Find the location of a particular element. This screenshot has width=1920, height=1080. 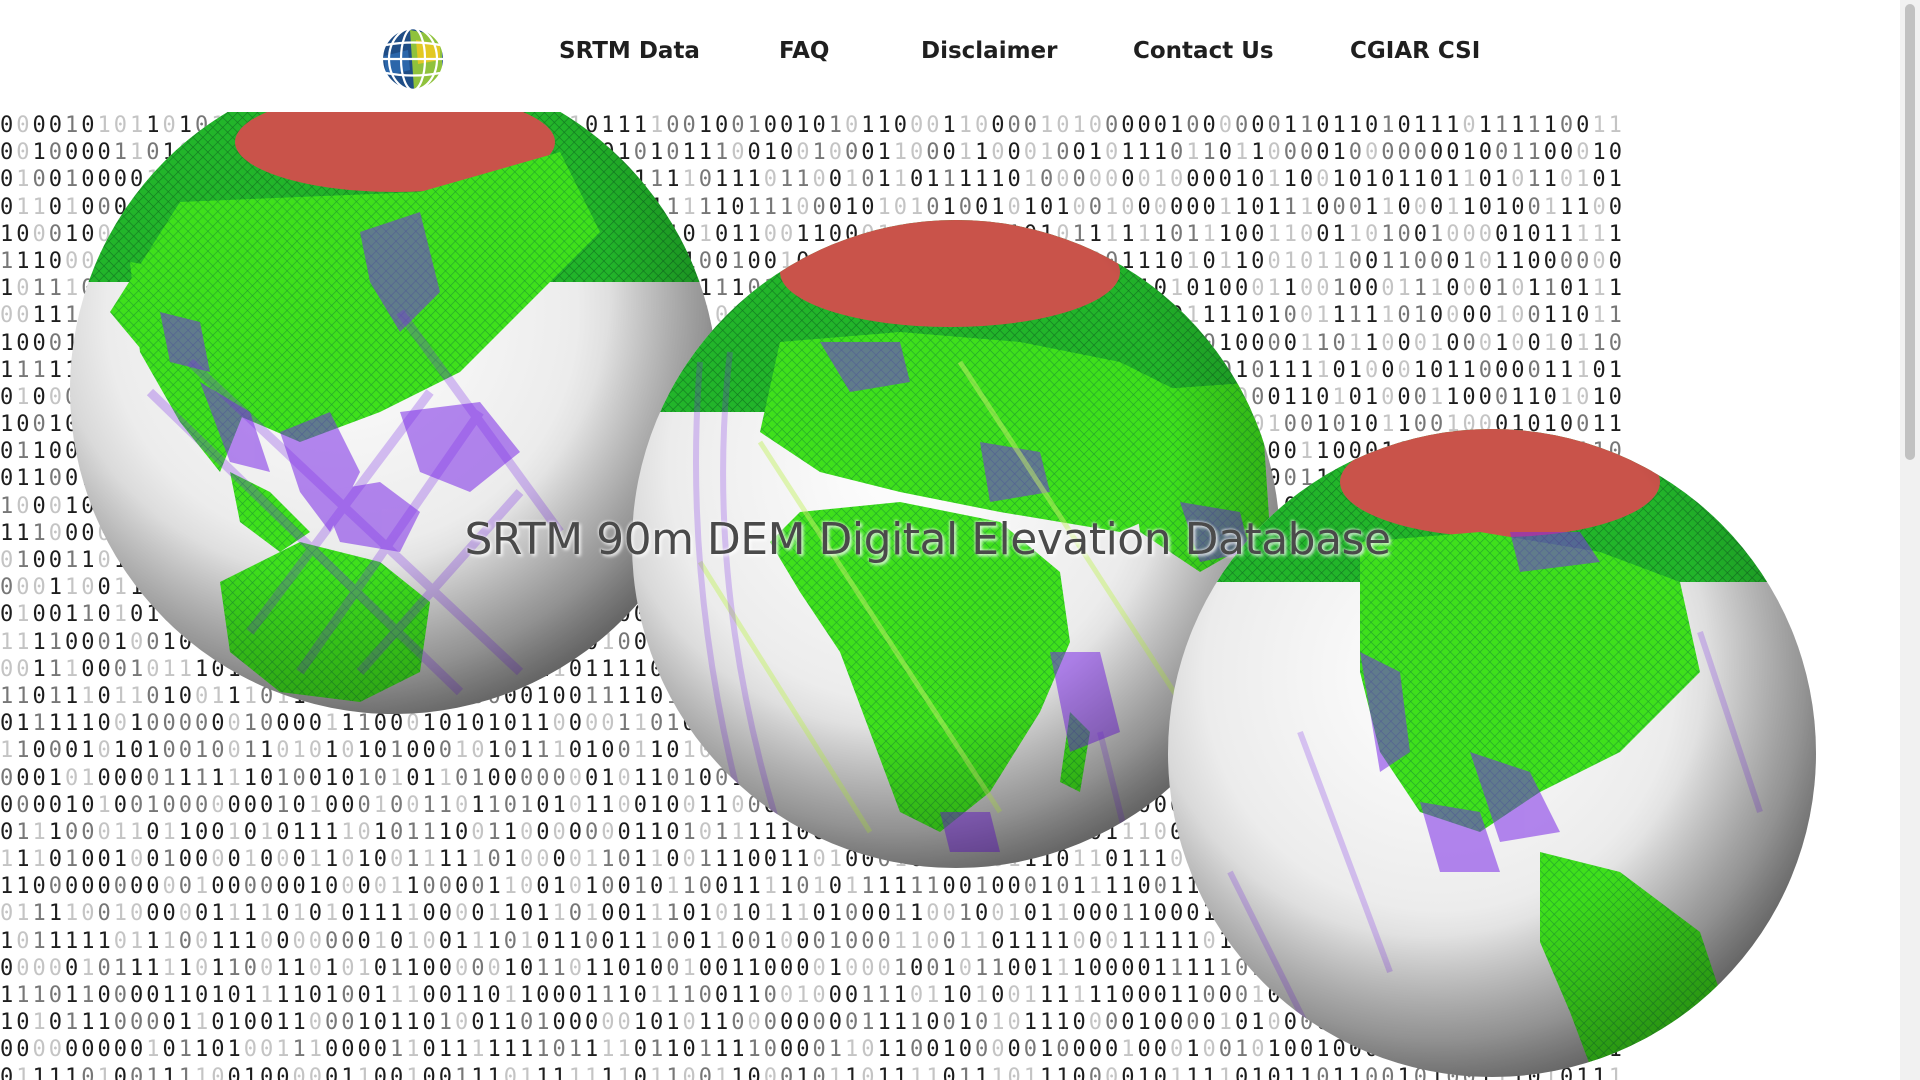

nav-srtm-data: SRTM Data is located at coordinates (629, 51).